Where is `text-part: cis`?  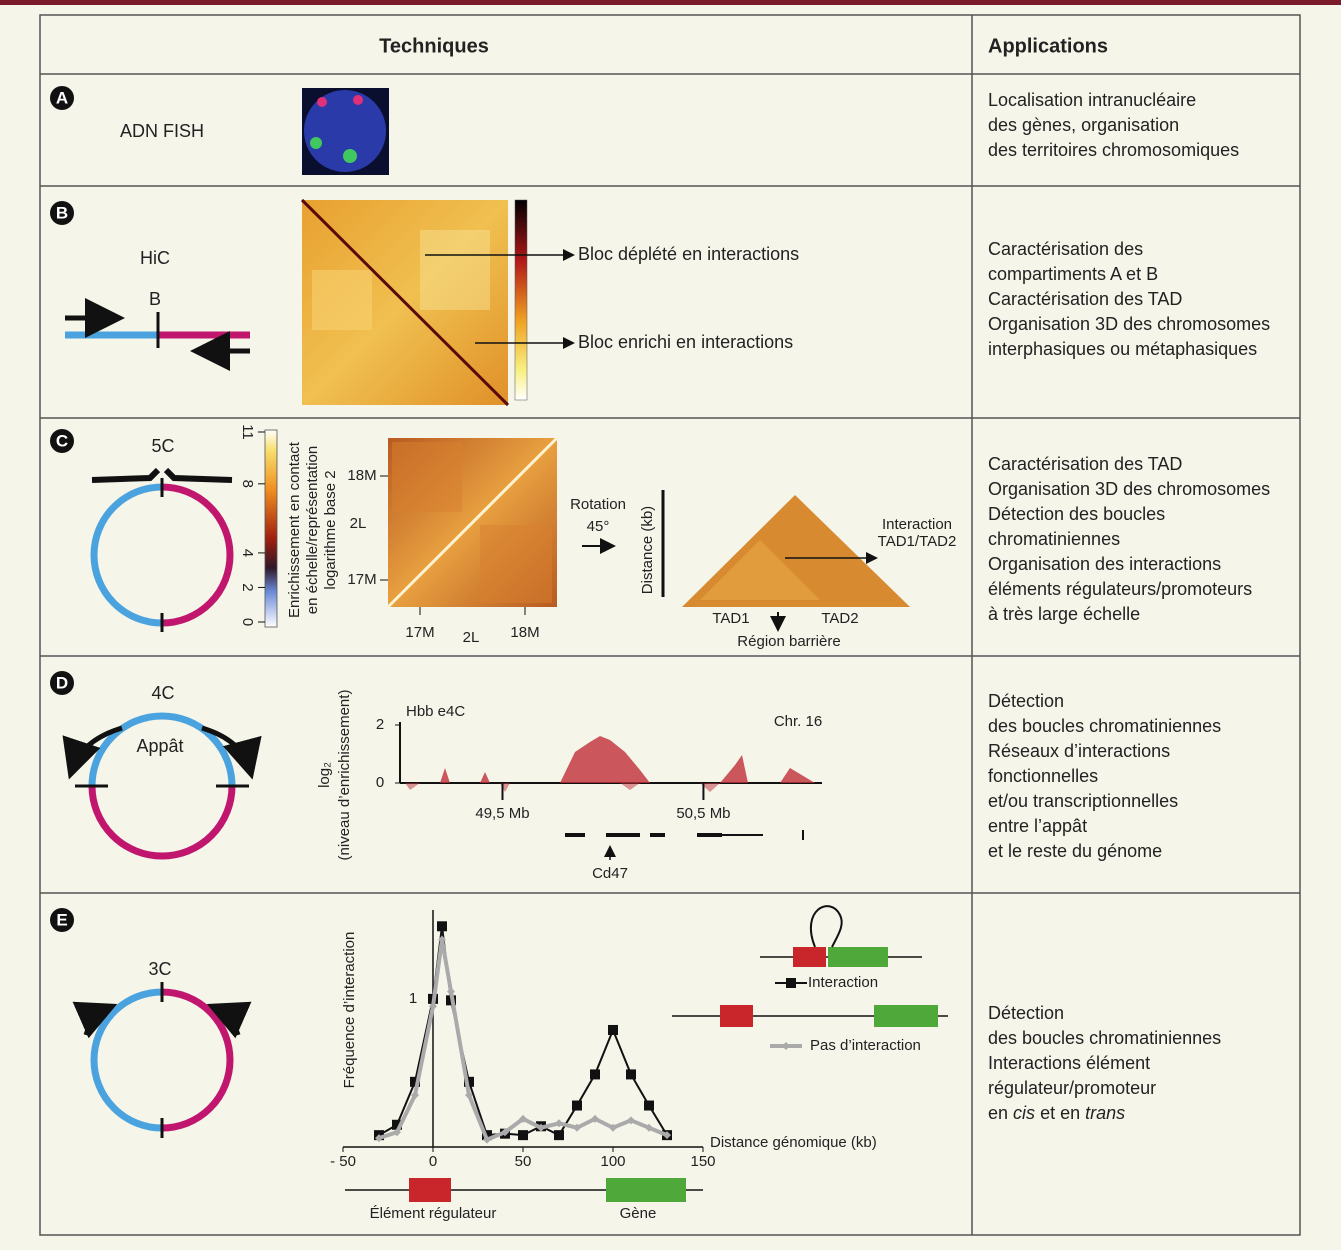 text-part: cis is located at coordinates (1024, 1113).